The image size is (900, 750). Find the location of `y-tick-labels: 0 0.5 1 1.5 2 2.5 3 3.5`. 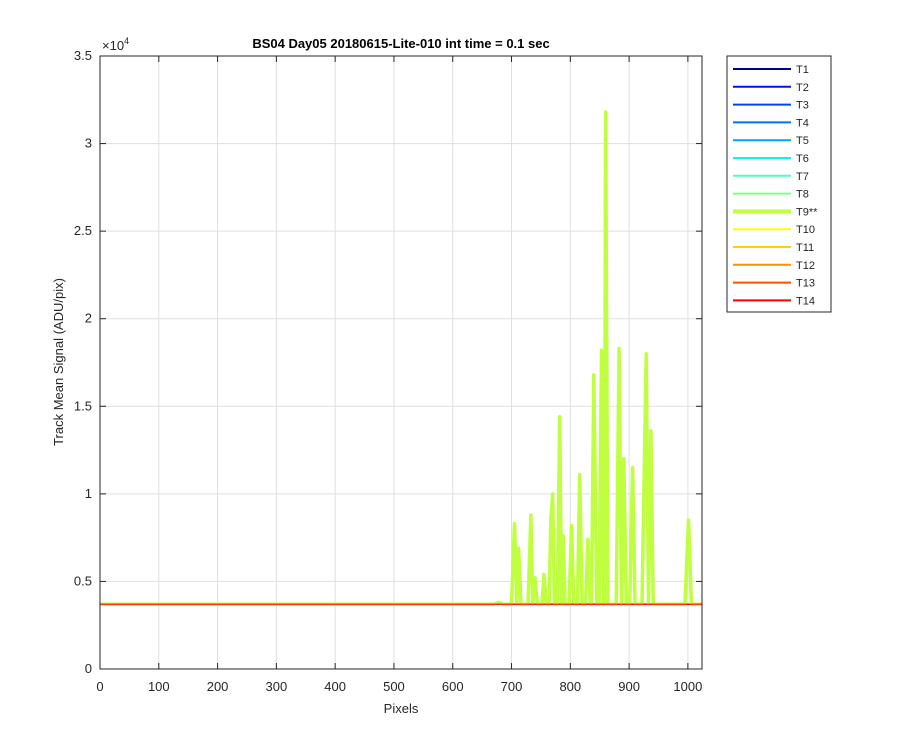

y-tick-labels: 0 0.5 1 1.5 2 2.5 3 3.5 is located at coordinates (83, 362).